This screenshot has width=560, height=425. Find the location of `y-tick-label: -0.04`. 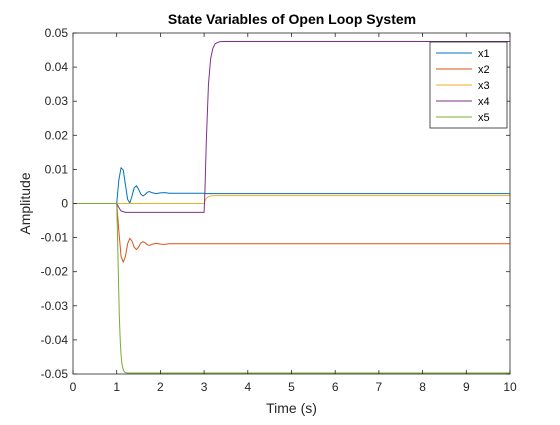

y-tick-label: -0.04 is located at coordinates (55, 340).